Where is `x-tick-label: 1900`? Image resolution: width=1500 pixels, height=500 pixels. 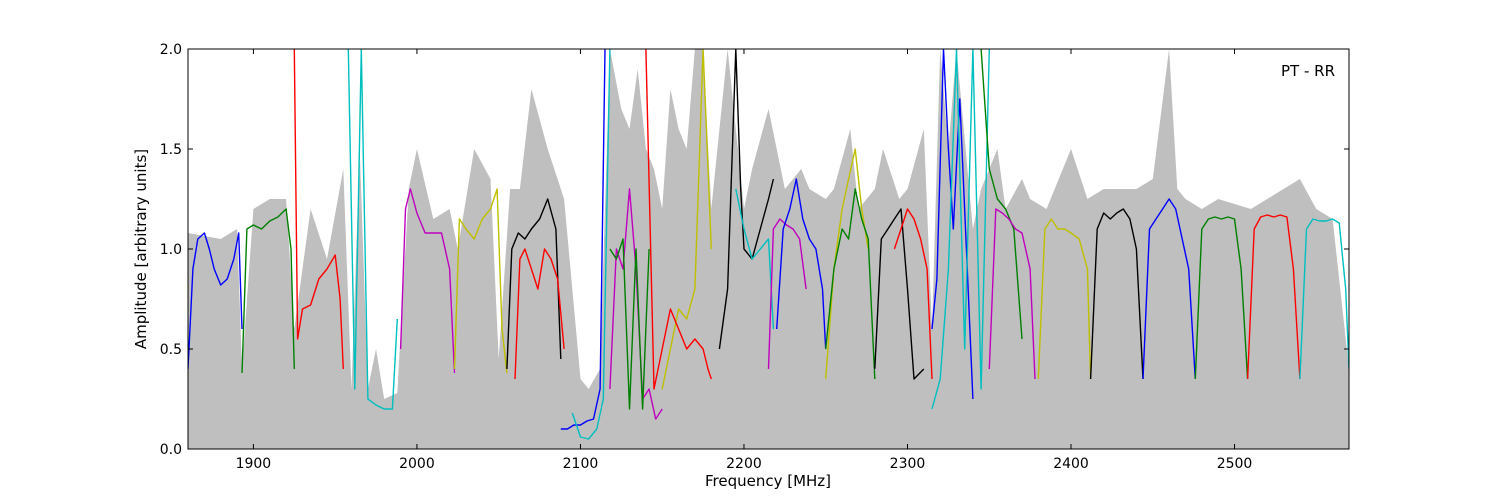
x-tick-label: 1900 is located at coordinates (254, 464).